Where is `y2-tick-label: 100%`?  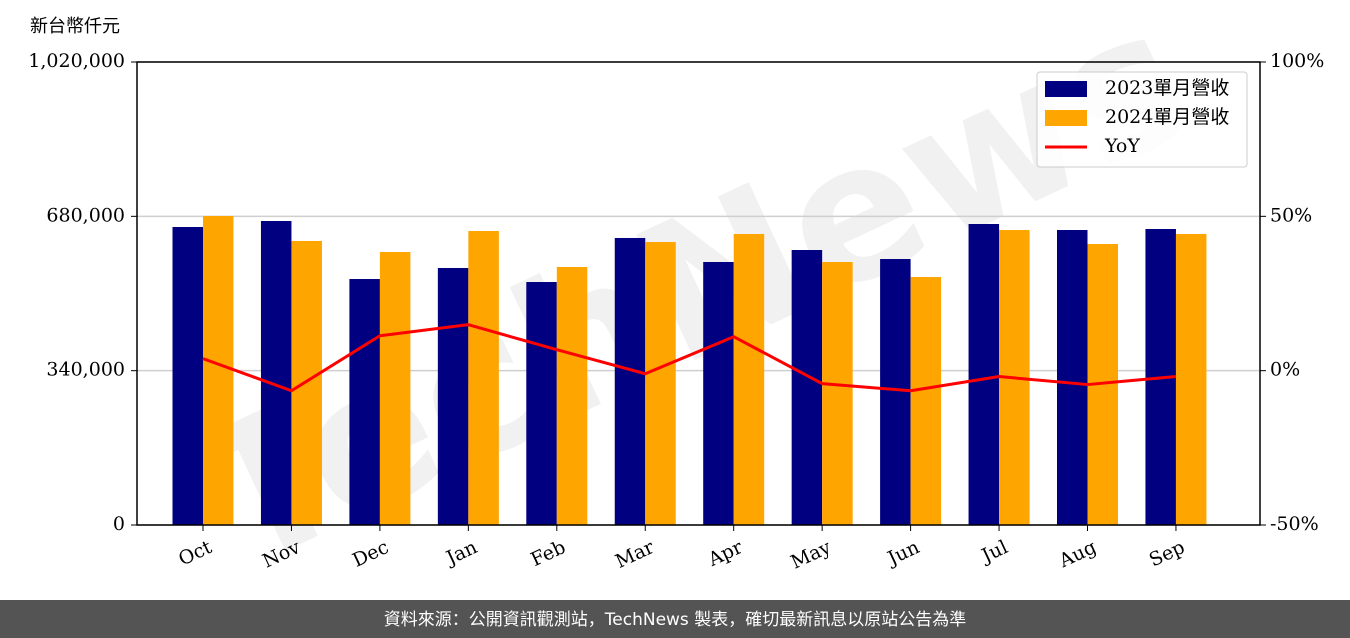
y2-tick-label: 100% is located at coordinates (1297, 61).